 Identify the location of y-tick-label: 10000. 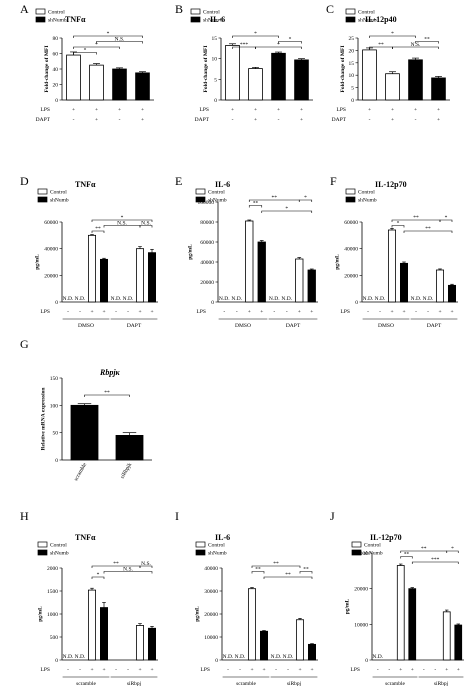
(361, 625).